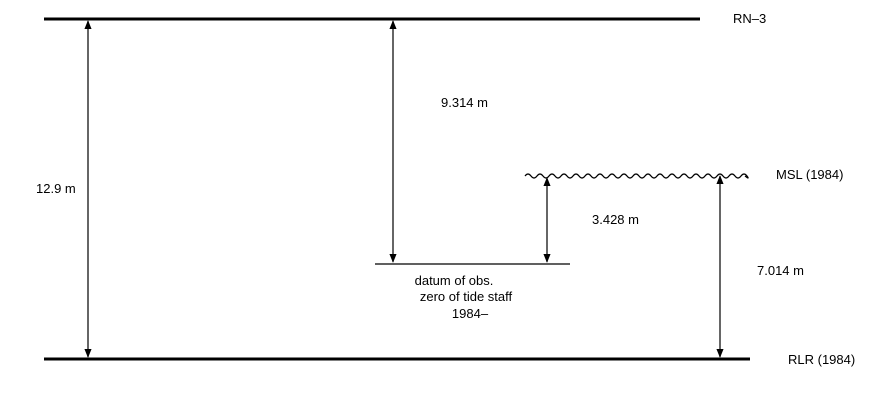 The image size is (875, 400). What do you see at coordinates (56, 188) in the screenshot?
I see `distance-rn3-rlr: 12.9 m` at bounding box center [56, 188].